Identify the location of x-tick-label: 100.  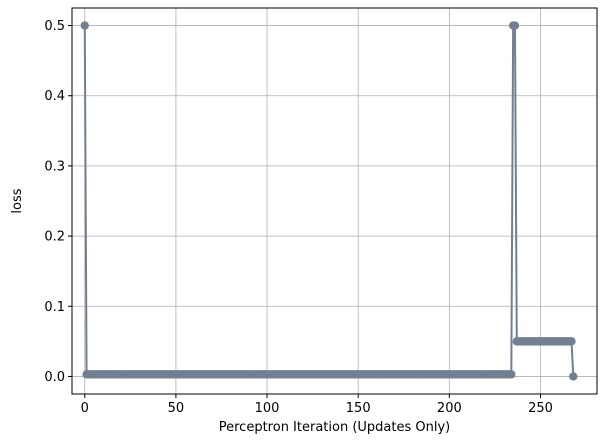
(267, 408).